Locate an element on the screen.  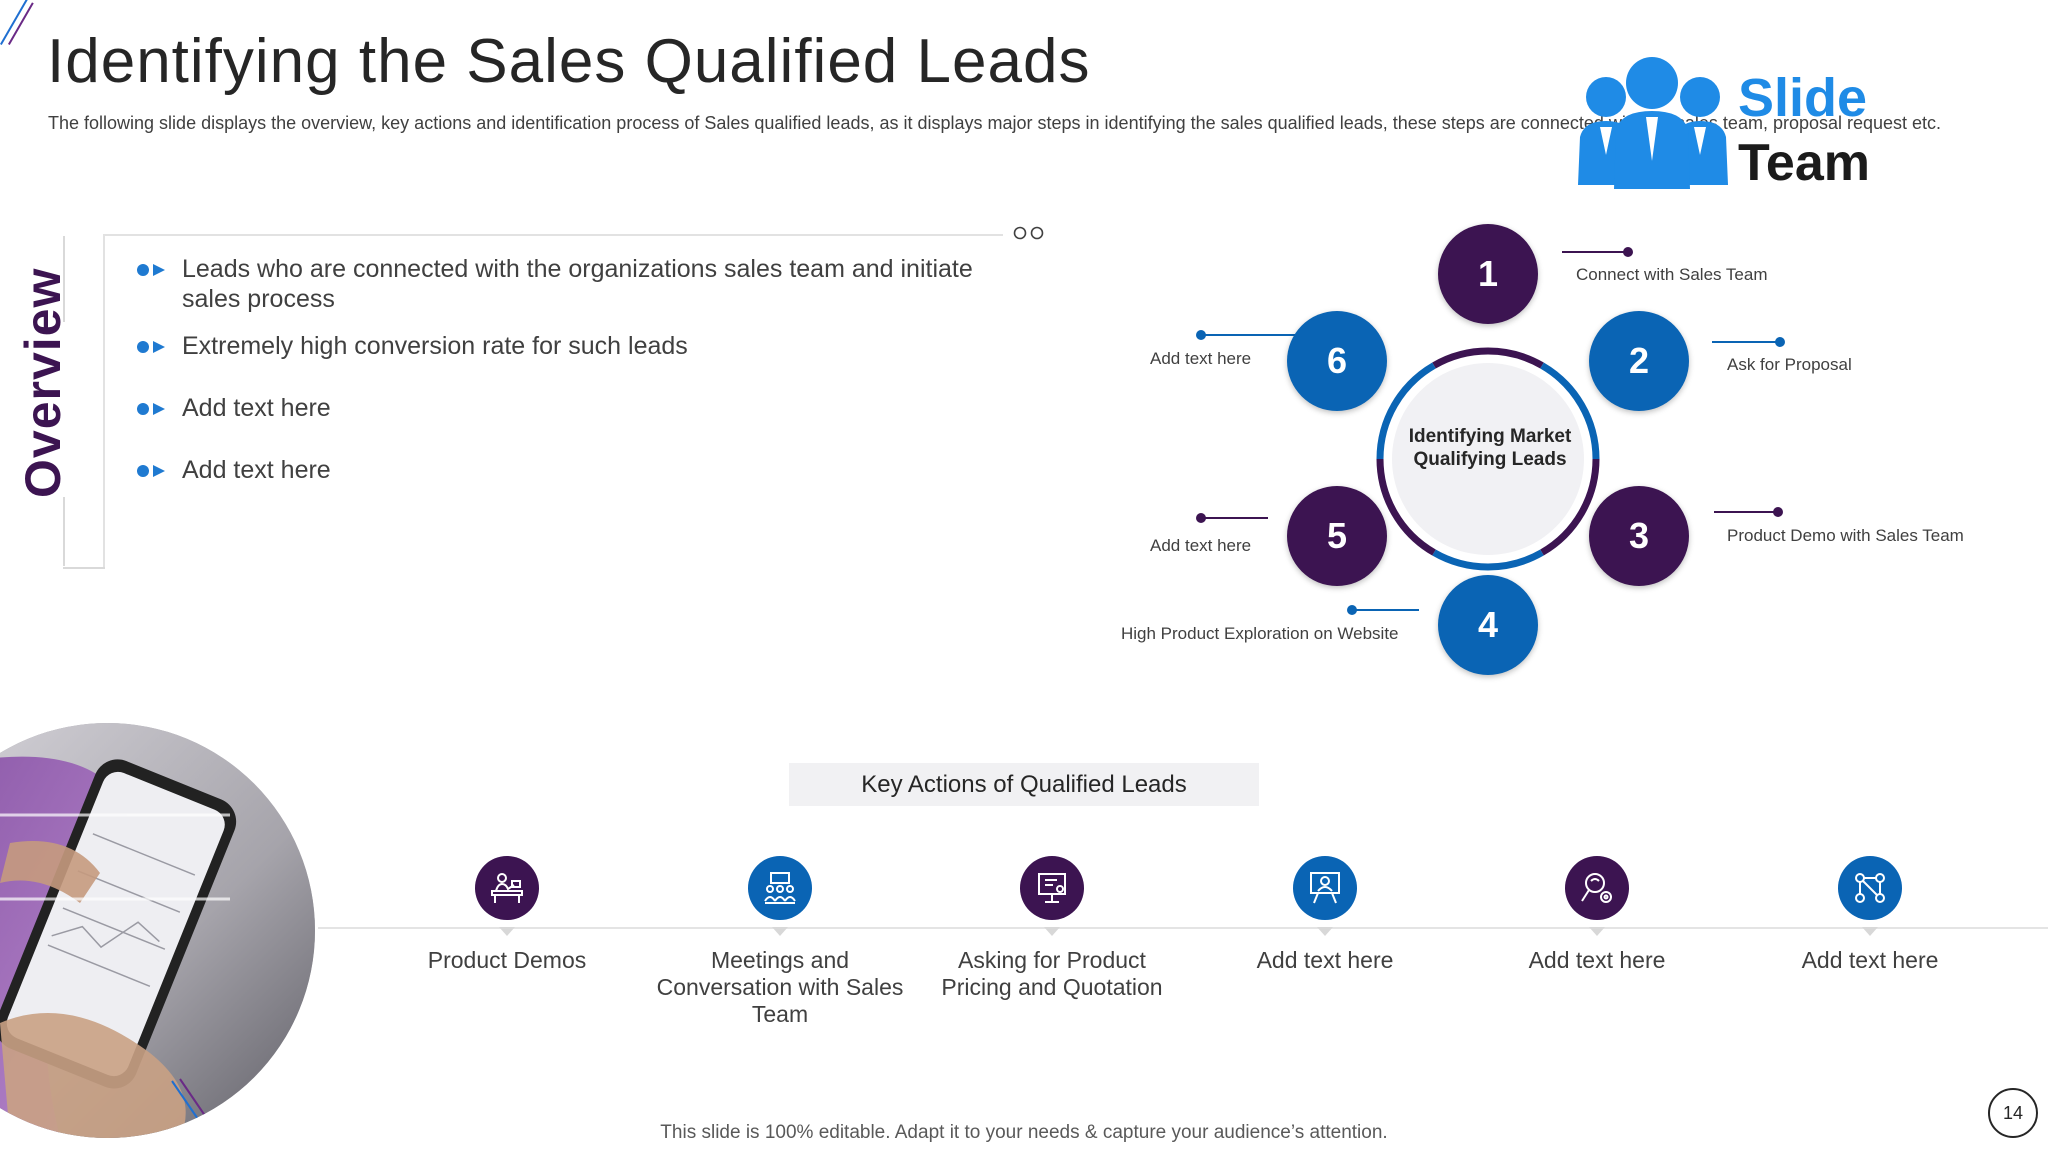
overview-label: Overview is located at coordinates (43, 382).